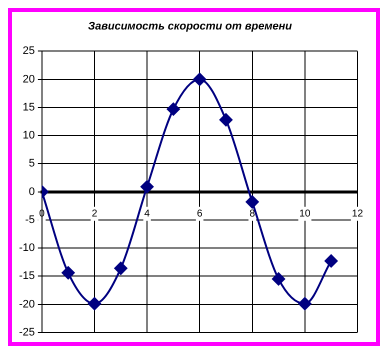 The width and height of the screenshot is (388, 354). I want to click on y-tick-label: 0, so click(31, 192).